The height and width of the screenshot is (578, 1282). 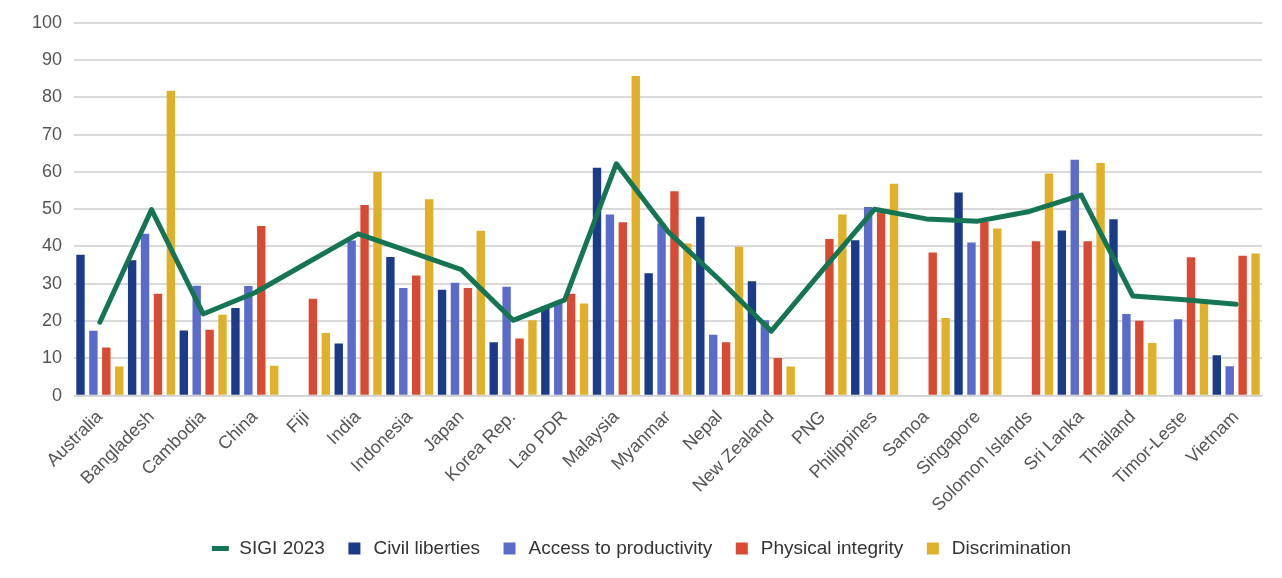 I want to click on y-tick-label: 90, so click(x=52, y=59).